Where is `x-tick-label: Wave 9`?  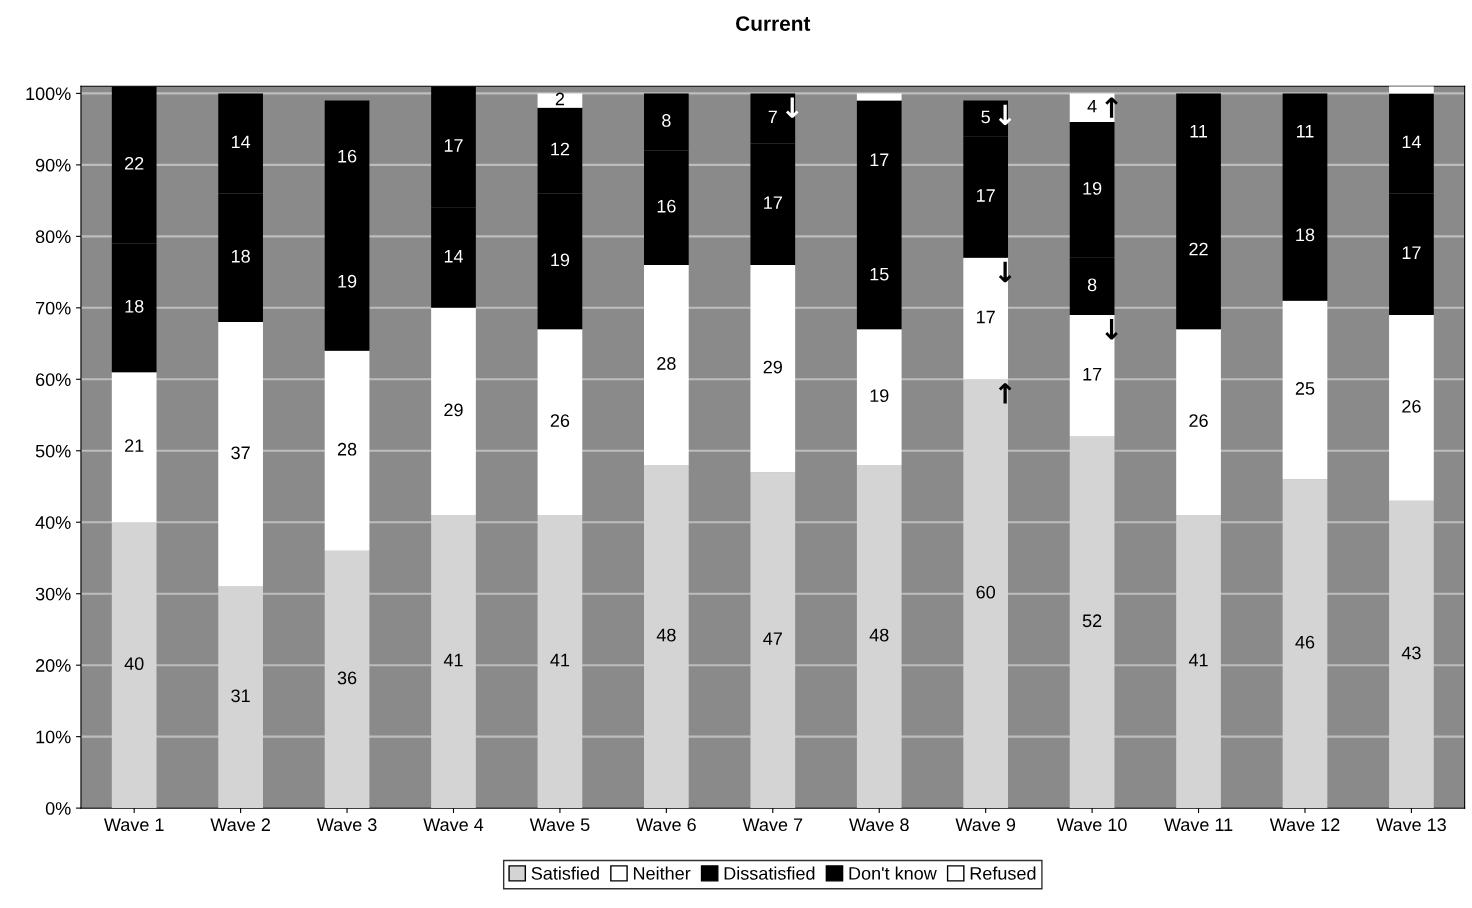
x-tick-label: Wave 9 is located at coordinates (985, 825).